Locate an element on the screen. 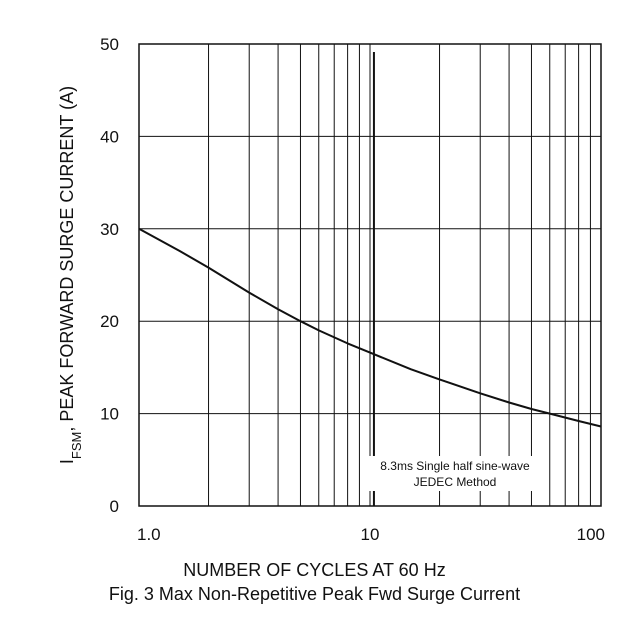 Image resolution: width=629 pixels, height=638 pixels. y-axis-label-rest: , PEAK FORWARD SURGE CURRENT (A) is located at coordinates (67, 259).